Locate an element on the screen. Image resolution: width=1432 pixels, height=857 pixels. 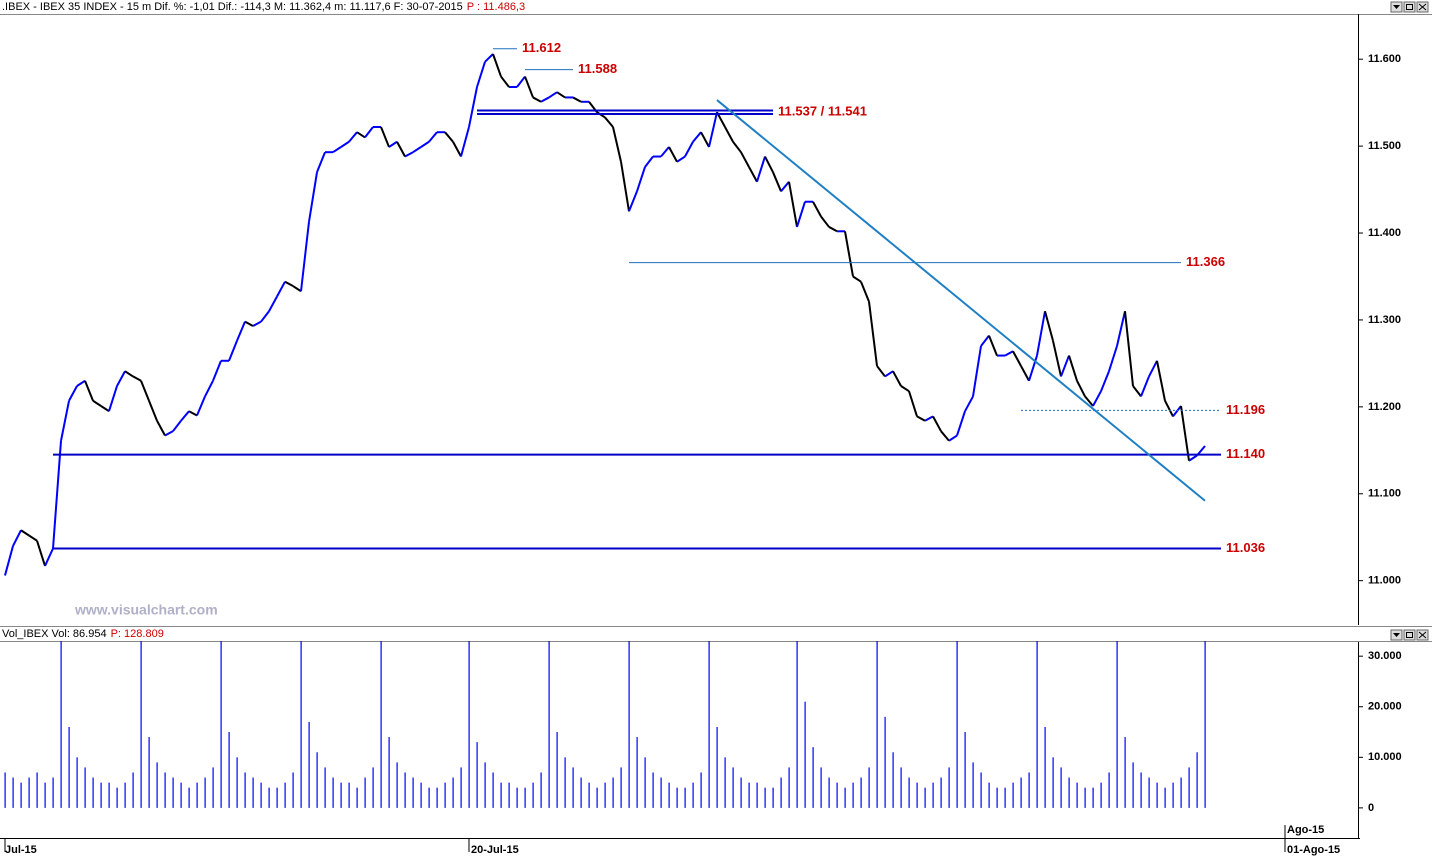
window-buttons is located at coordinates (1409, 321).